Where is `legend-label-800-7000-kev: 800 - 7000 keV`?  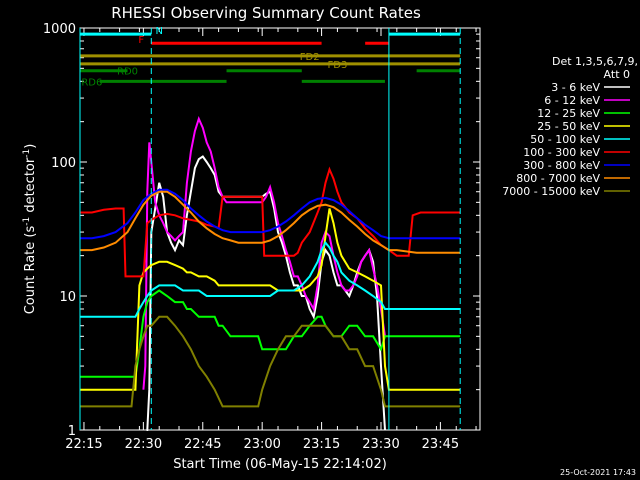
legend-label-800-7000-kev: 800 - 7000 keV is located at coordinates (558, 178).